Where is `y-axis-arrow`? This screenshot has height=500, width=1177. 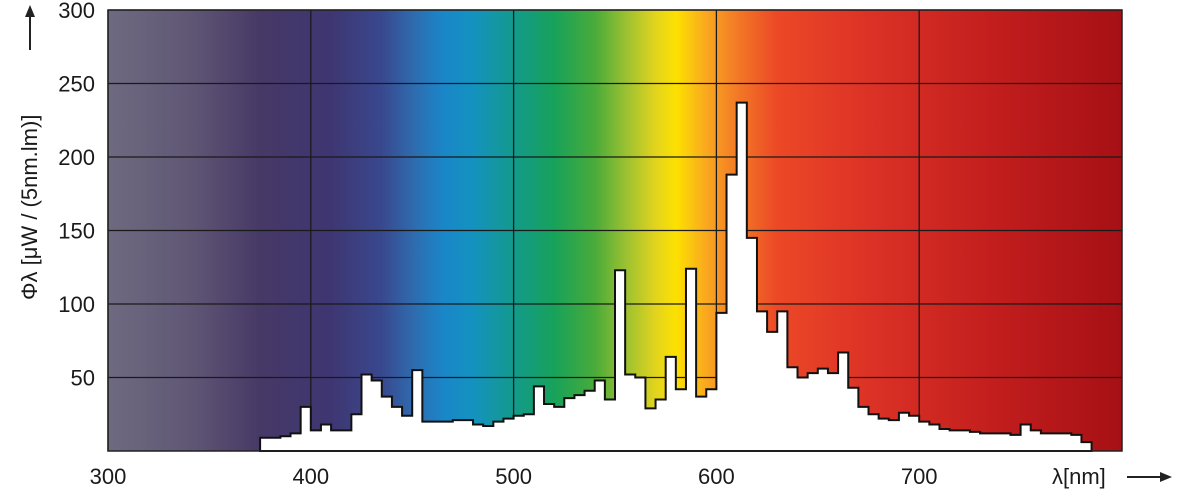 y-axis-arrow is located at coordinates (30, 27).